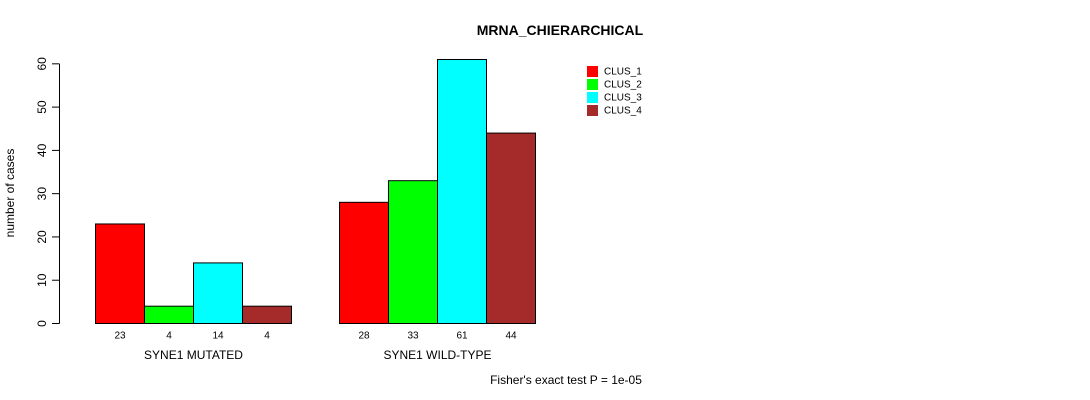 This screenshot has height=400, width=1090. I want to click on group-labels: SYNE1 MUTATED SYNE1 WILD-TYPE, so click(317, 355).